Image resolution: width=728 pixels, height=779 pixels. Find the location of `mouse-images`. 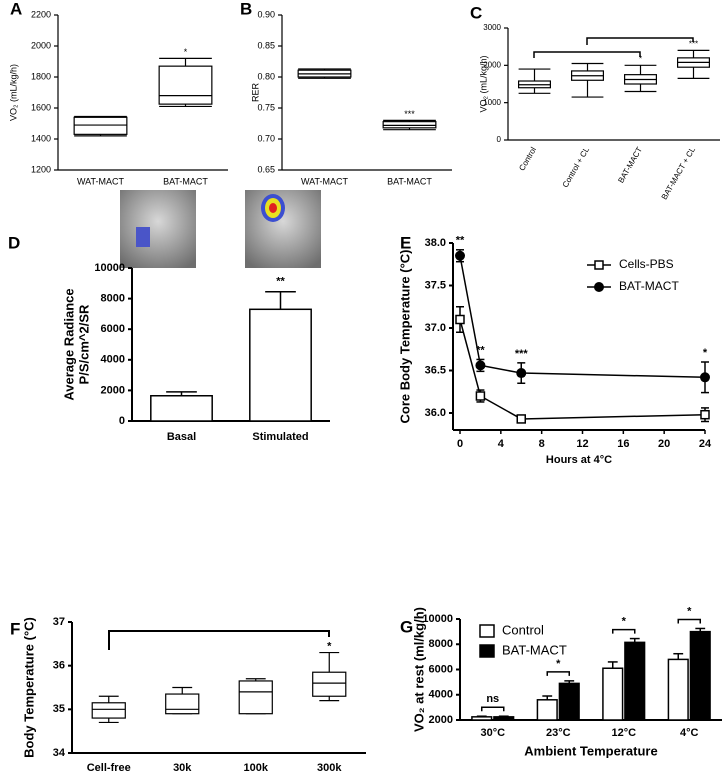

mouse-images is located at coordinates (220, 229).